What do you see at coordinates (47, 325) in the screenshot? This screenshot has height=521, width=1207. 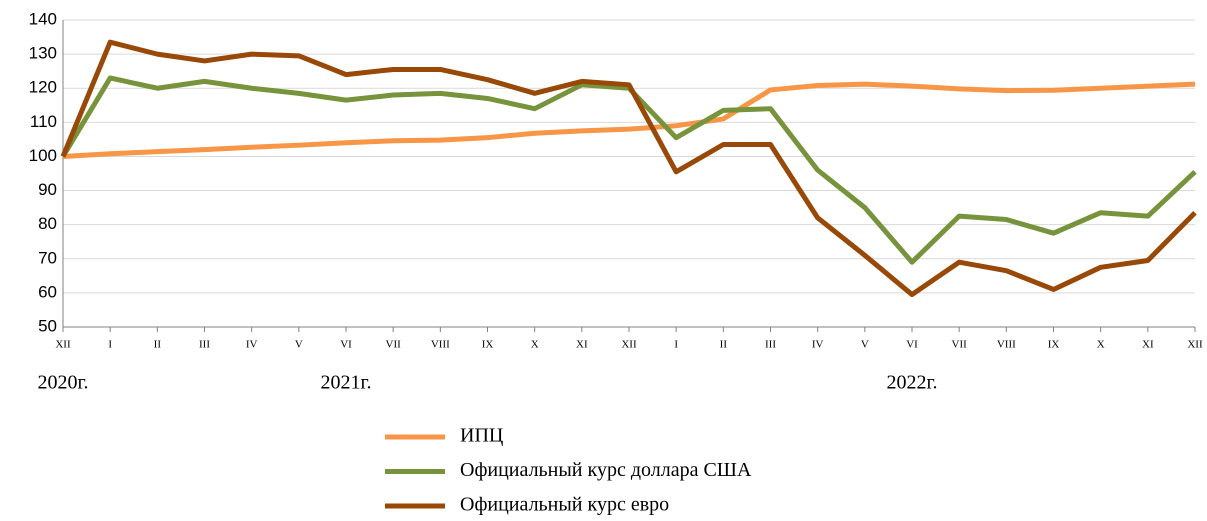 I see `y-tick-label: 50` at bounding box center [47, 325].